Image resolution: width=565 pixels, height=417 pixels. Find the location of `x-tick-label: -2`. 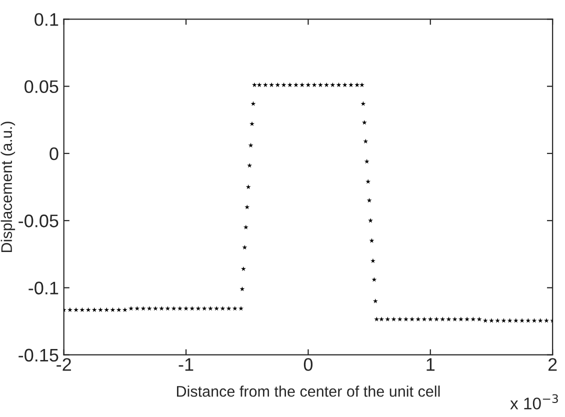

x-tick-label: -2 is located at coordinates (63, 364).